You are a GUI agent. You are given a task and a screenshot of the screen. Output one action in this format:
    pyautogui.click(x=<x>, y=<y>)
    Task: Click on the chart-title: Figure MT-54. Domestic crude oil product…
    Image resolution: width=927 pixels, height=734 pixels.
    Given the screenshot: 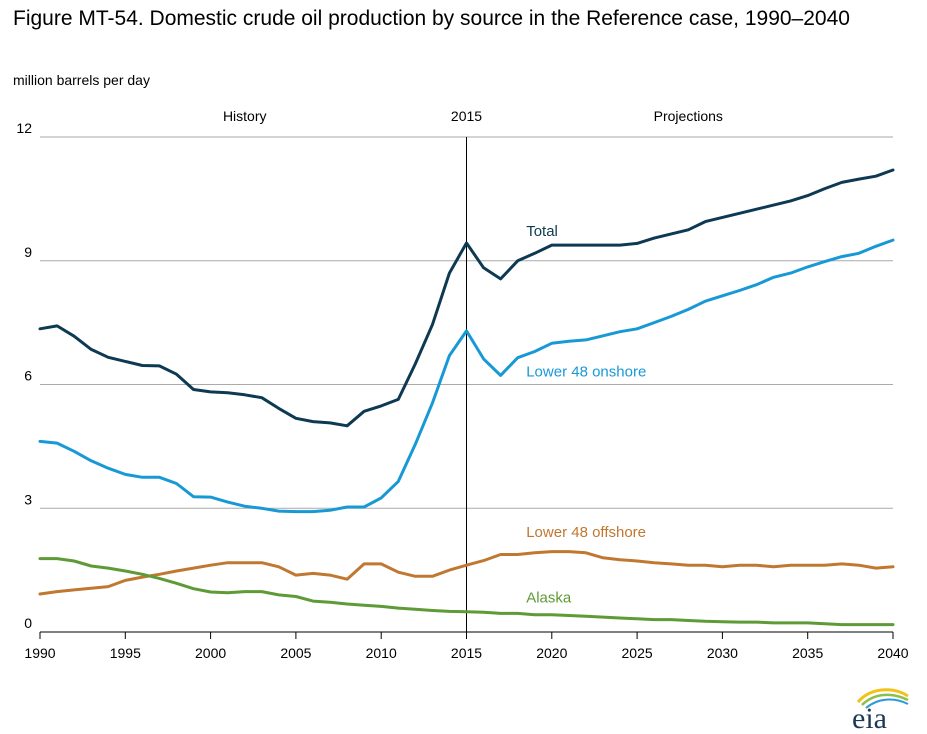 What is the action you would take?
    pyautogui.click(x=431, y=18)
    